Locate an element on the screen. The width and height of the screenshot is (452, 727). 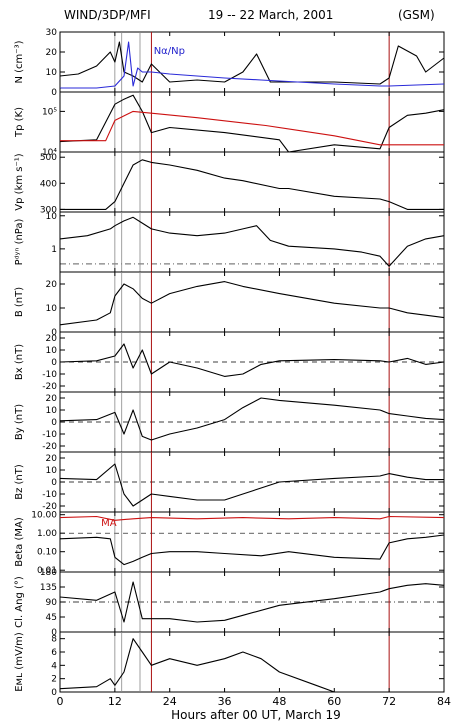
y-tick-label: 4 is located at coordinates (54, 666).